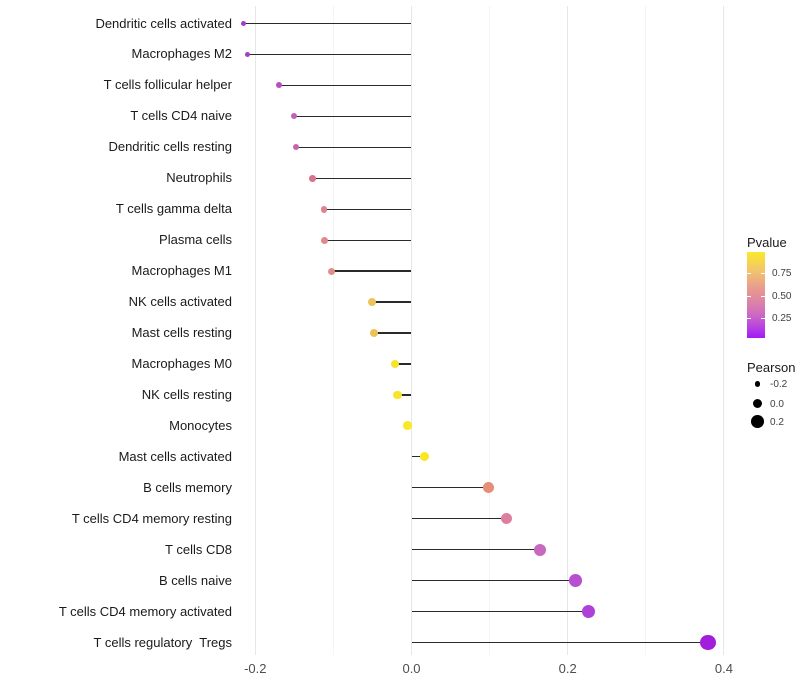 The image size is (800, 700). Describe the element at coordinates (167, 85) in the screenshot. I see `category-label: T cells follicular helper` at that location.